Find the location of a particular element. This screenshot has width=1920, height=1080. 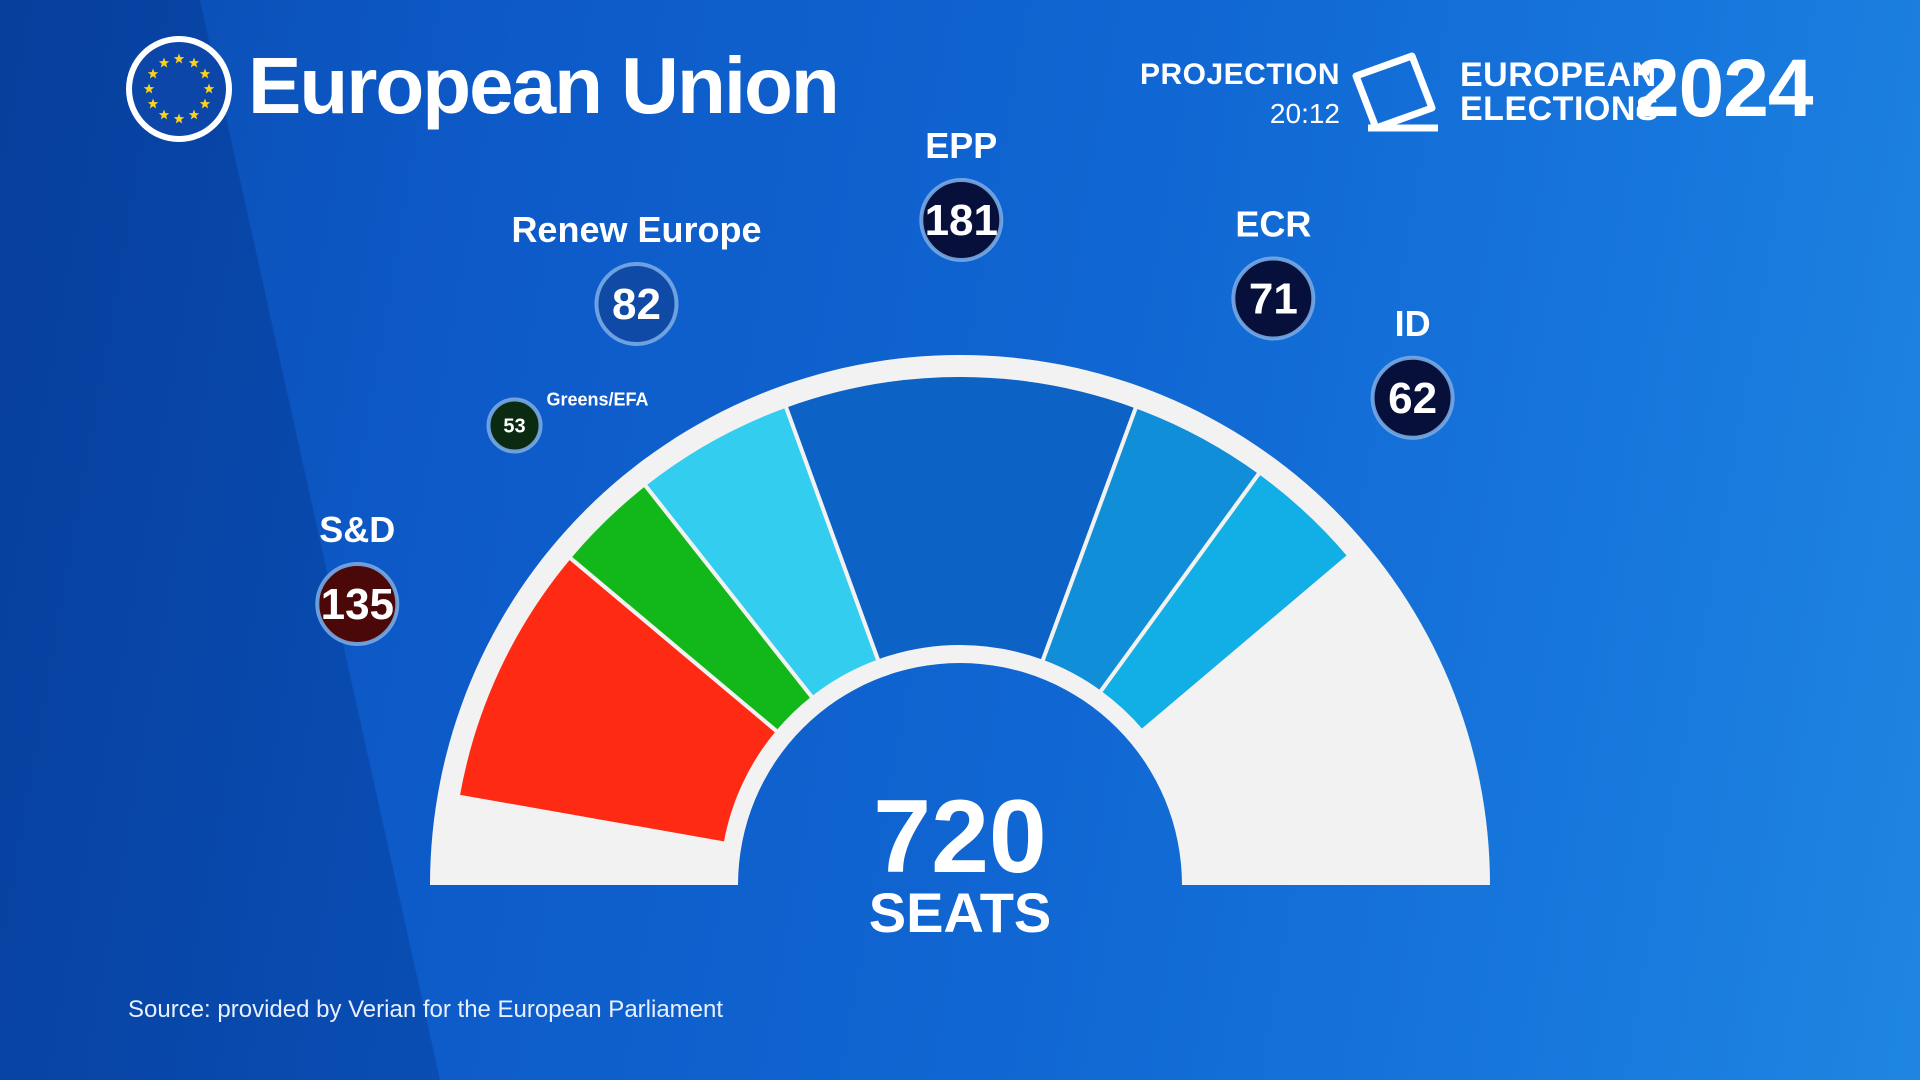

party-label-5: ID is located at coordinates (1413, 323).